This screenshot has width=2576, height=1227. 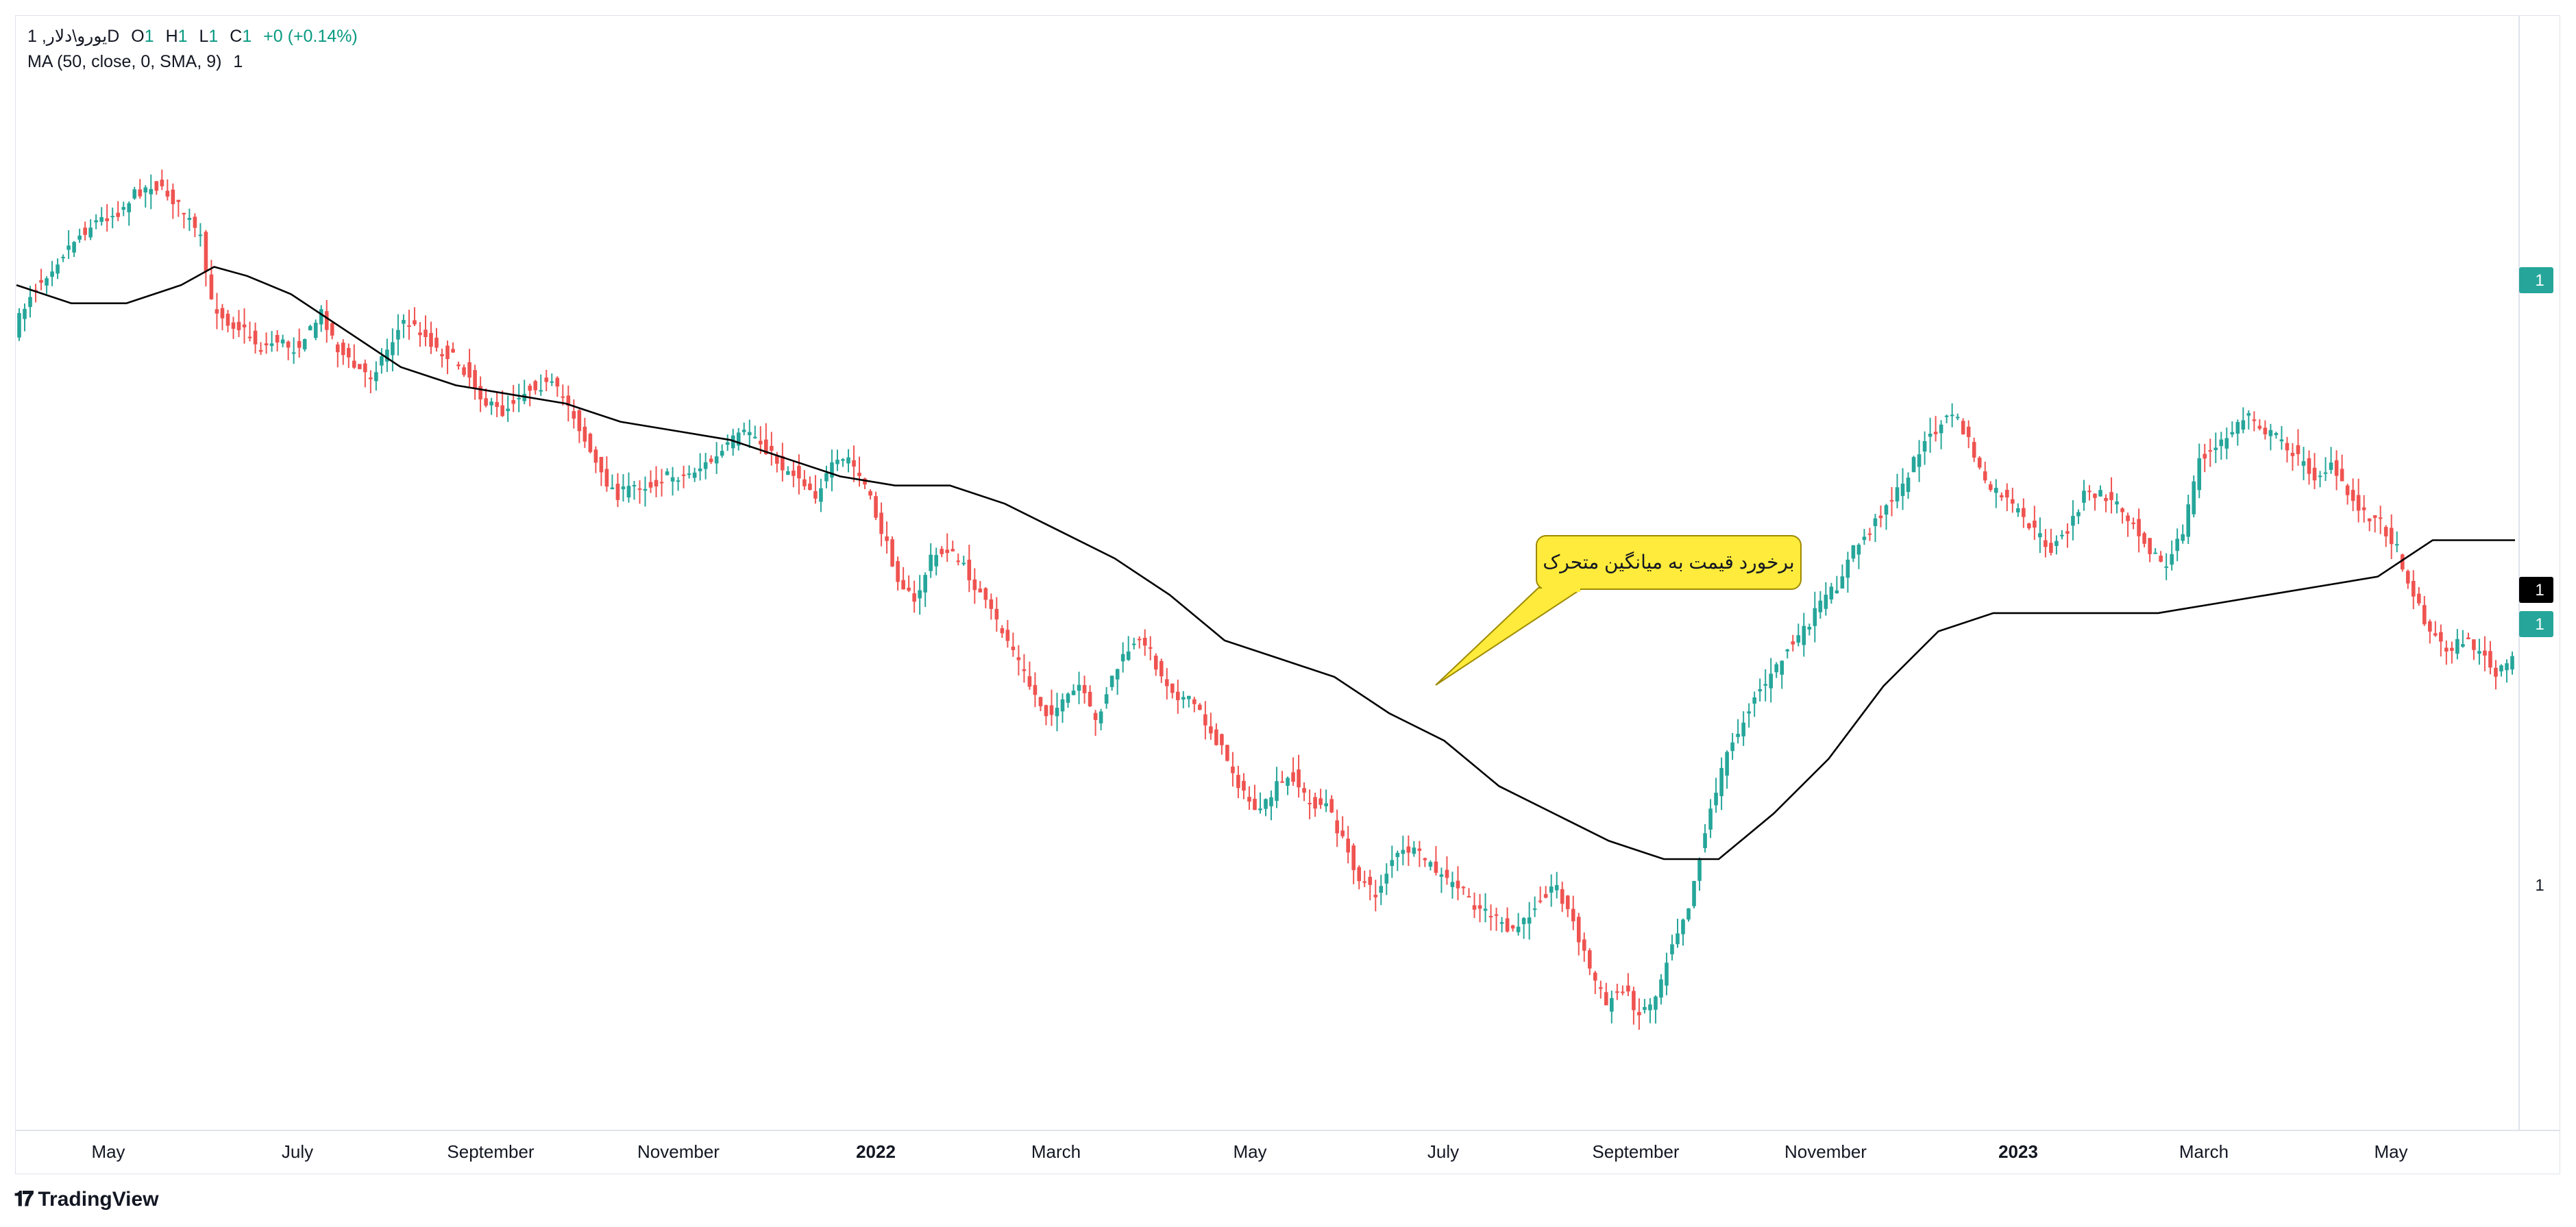 I want to click on legend-ohlc: یورو\دلار, 1D O1 H1 L1 C1 +0 (+0.14%), so click(x=196, y=36).